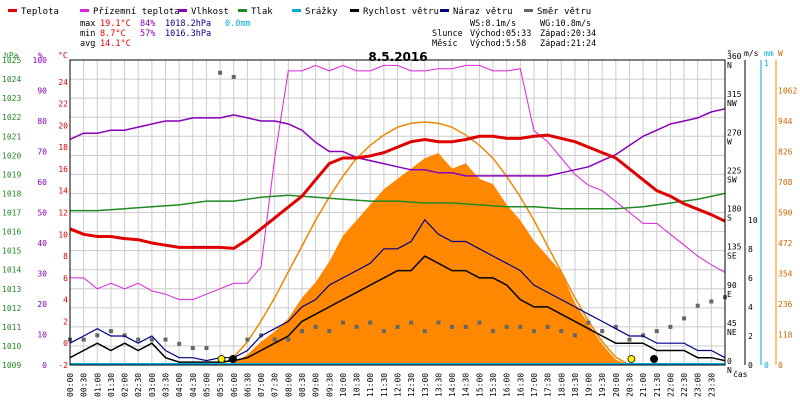  I want to click on axis-wm2-label: W, so click(780, 53).